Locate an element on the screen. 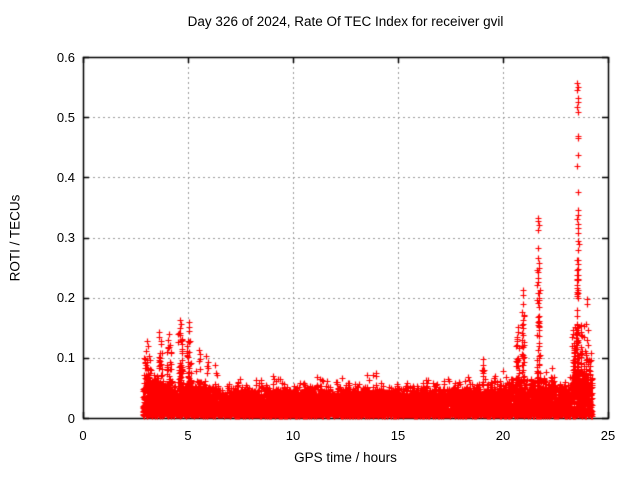 The height and width of the screenshot is (480, 640). y-tick-label: 0.3 is located at coordinates (65, 237).